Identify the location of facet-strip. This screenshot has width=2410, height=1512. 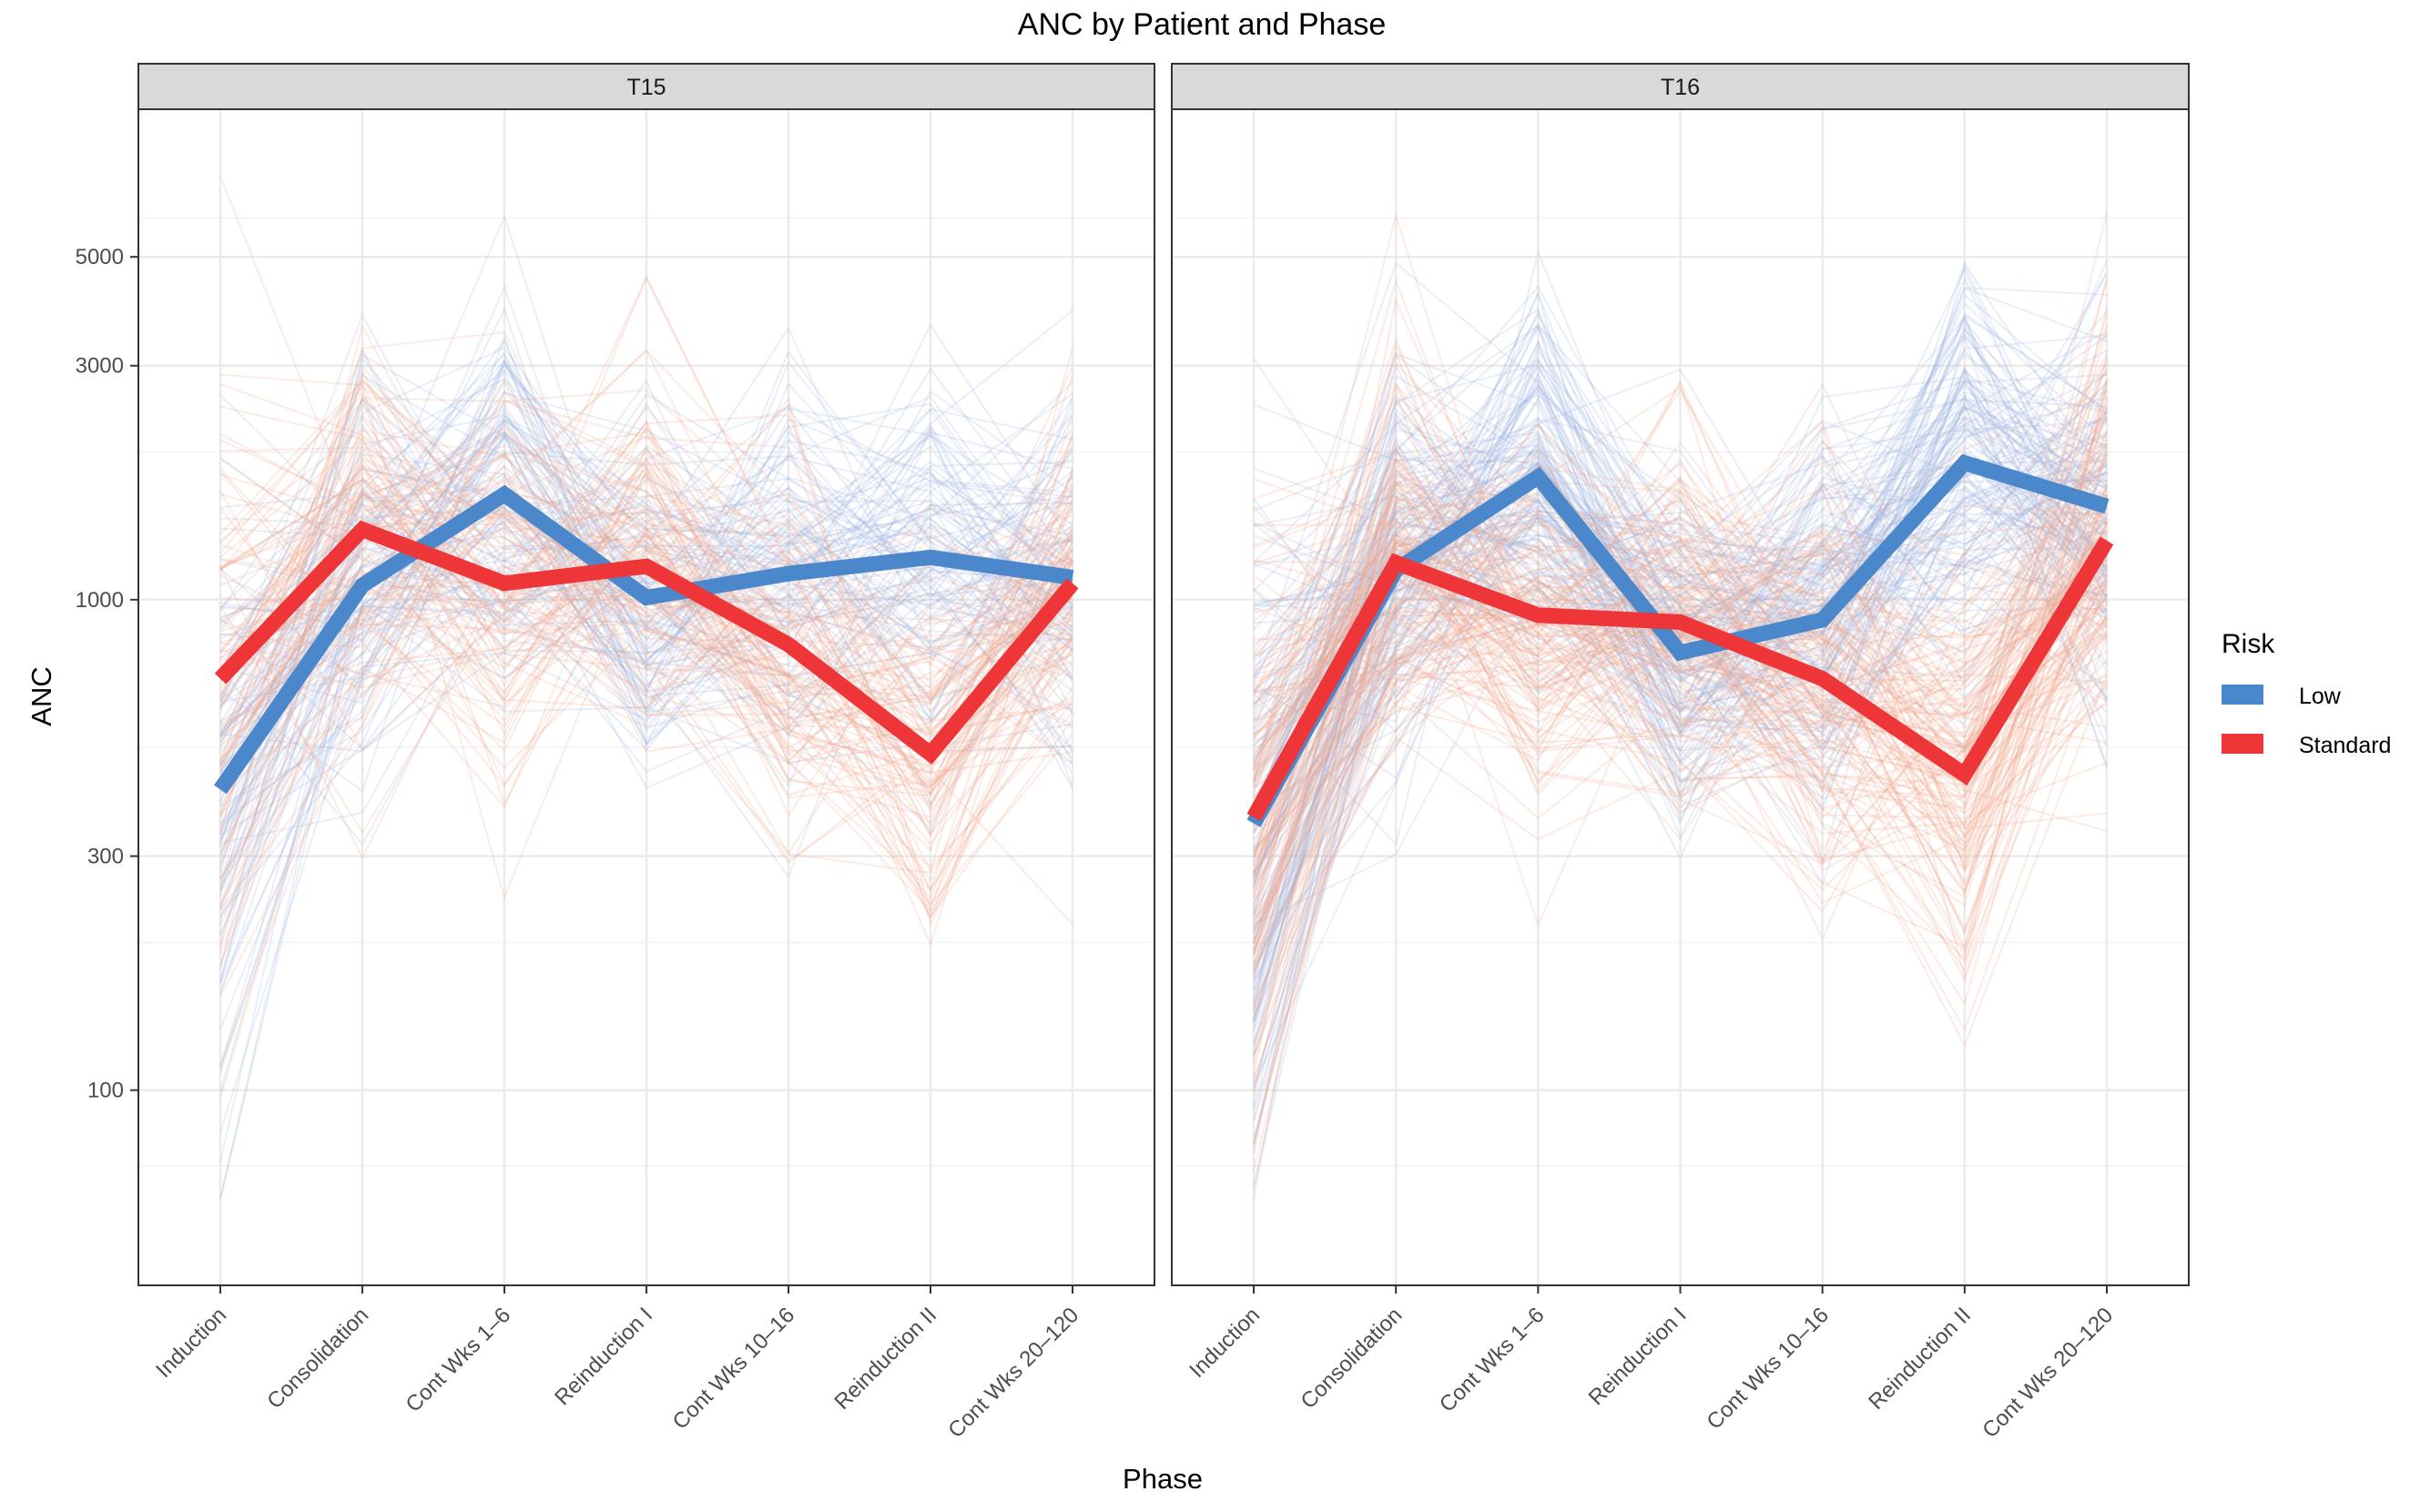
(646, 86).